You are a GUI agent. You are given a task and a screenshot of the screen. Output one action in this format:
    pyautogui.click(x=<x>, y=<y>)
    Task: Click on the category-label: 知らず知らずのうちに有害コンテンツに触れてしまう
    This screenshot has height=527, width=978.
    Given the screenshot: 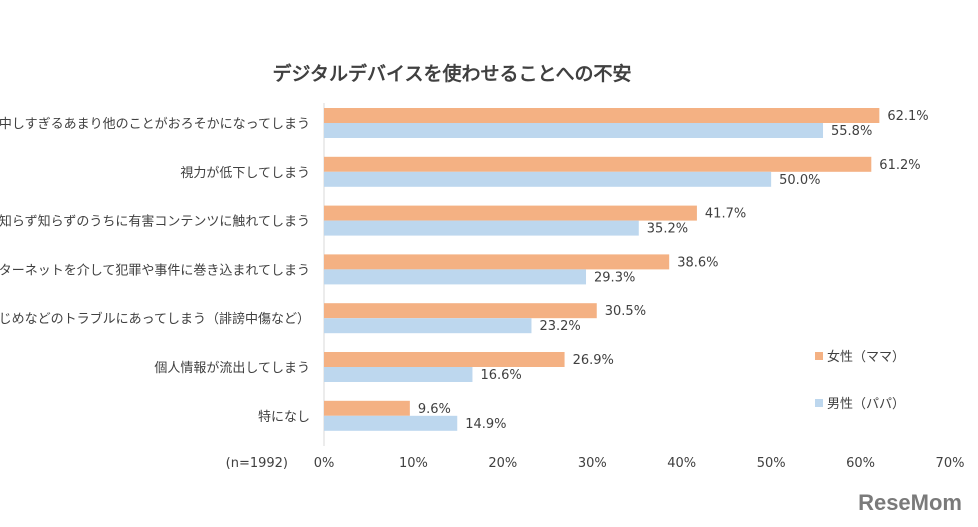 What is the action you would take?
    pyautogui.click(x=155, y=222)
    